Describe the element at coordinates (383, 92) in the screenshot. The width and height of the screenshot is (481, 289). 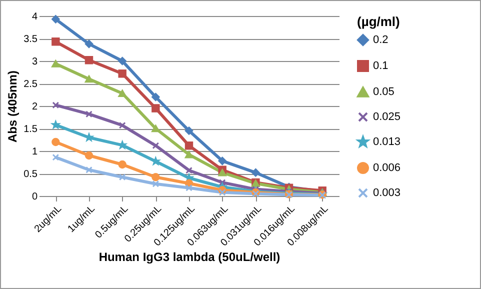
I see `legend-label: 0.05` at that location.